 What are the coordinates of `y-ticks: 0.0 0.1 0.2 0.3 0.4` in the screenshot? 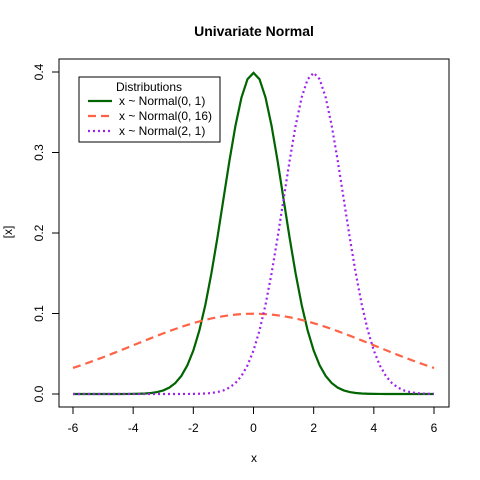 It's located at (46, 232).